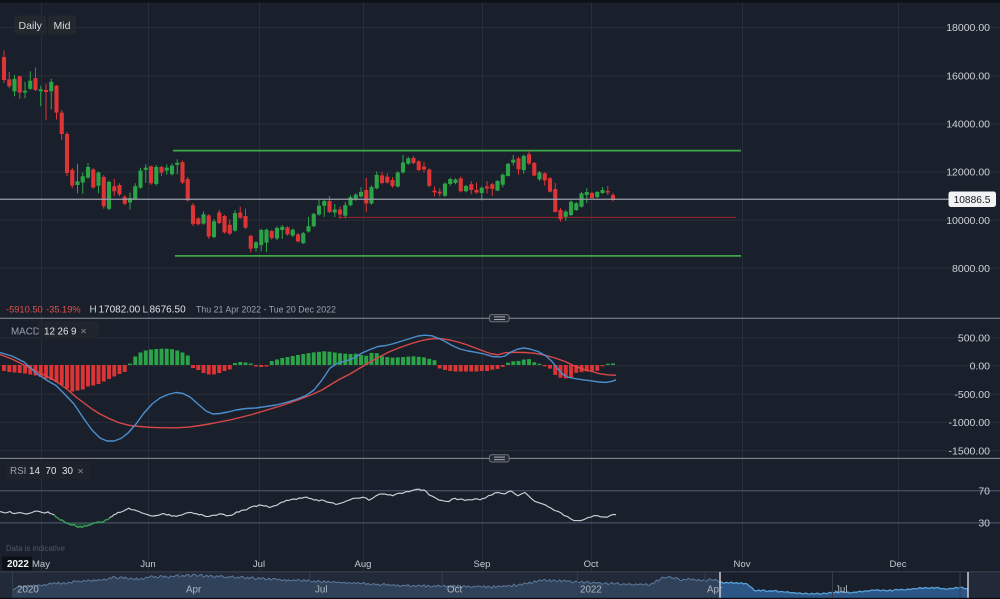 The height and width of the screenshot is (599, 1000). I want to click on svg-text: RSI, so click(18, 471).